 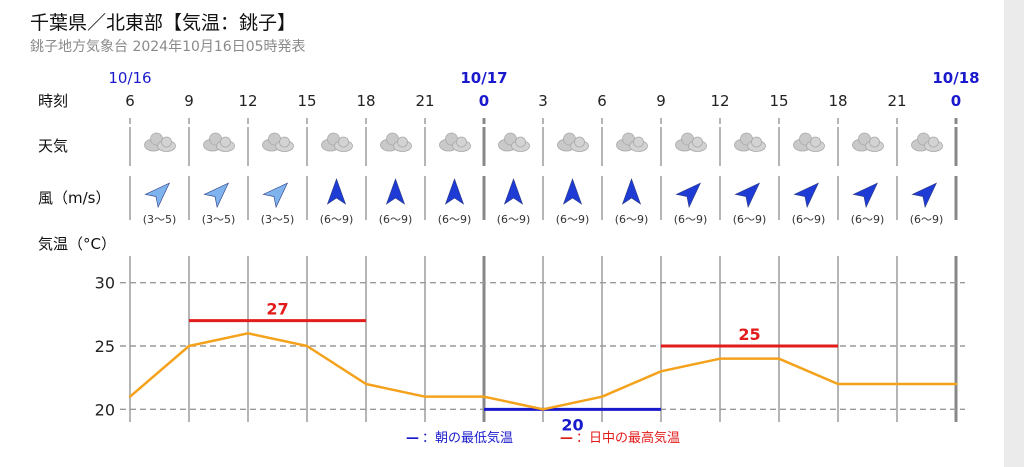 I want to click on weather-row-label: 天気, so click(x=53, y=146).